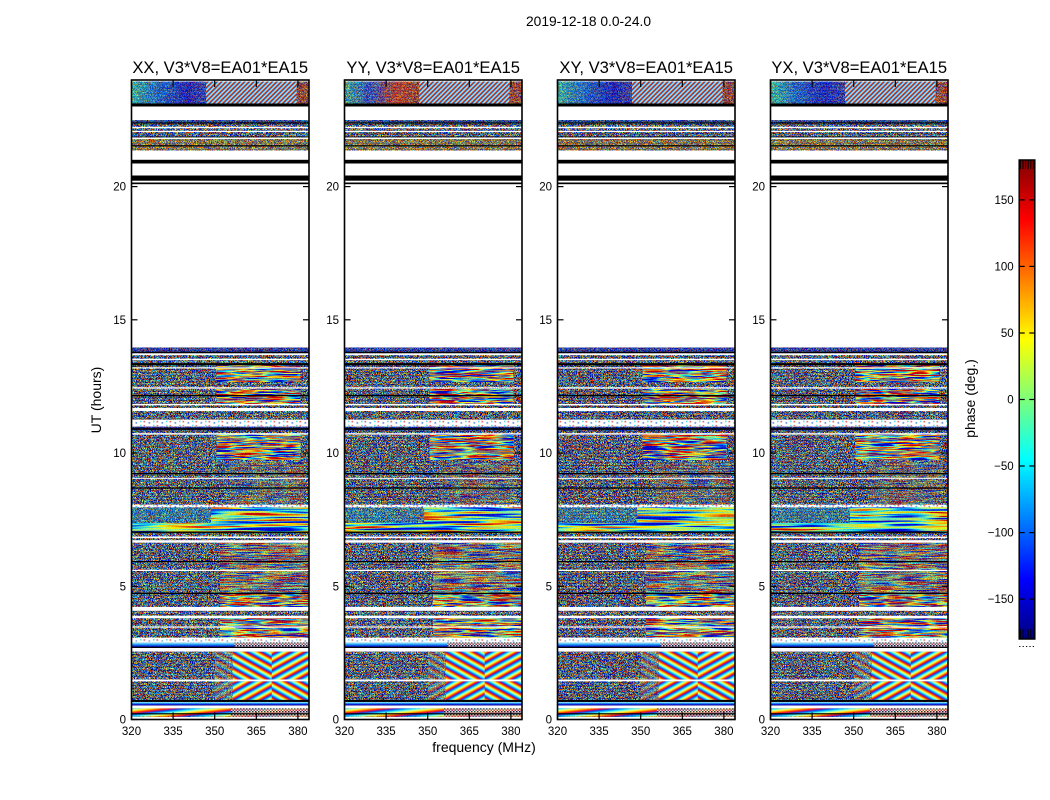  What do you see at coordinates (1004, 201) in the screenshot?
I see `svg-text: 150` at bounding box center [1004, 201].